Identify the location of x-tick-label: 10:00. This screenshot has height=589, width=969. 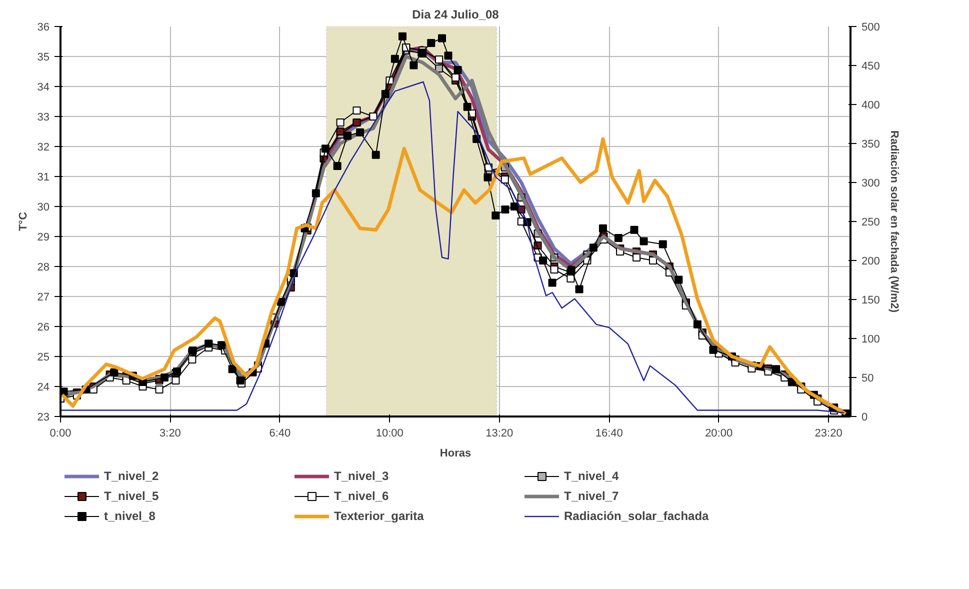
(390, 434).